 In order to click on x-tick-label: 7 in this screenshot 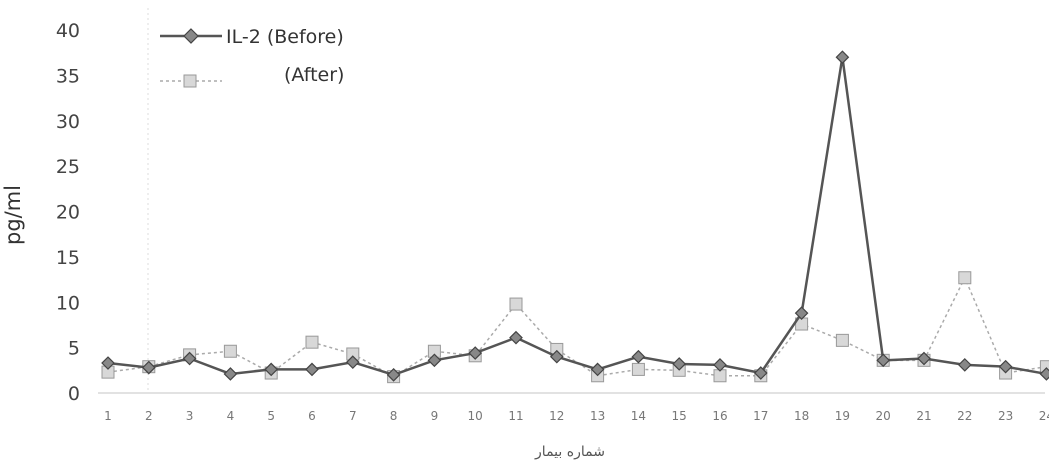, I will do `click(353, 416)`.